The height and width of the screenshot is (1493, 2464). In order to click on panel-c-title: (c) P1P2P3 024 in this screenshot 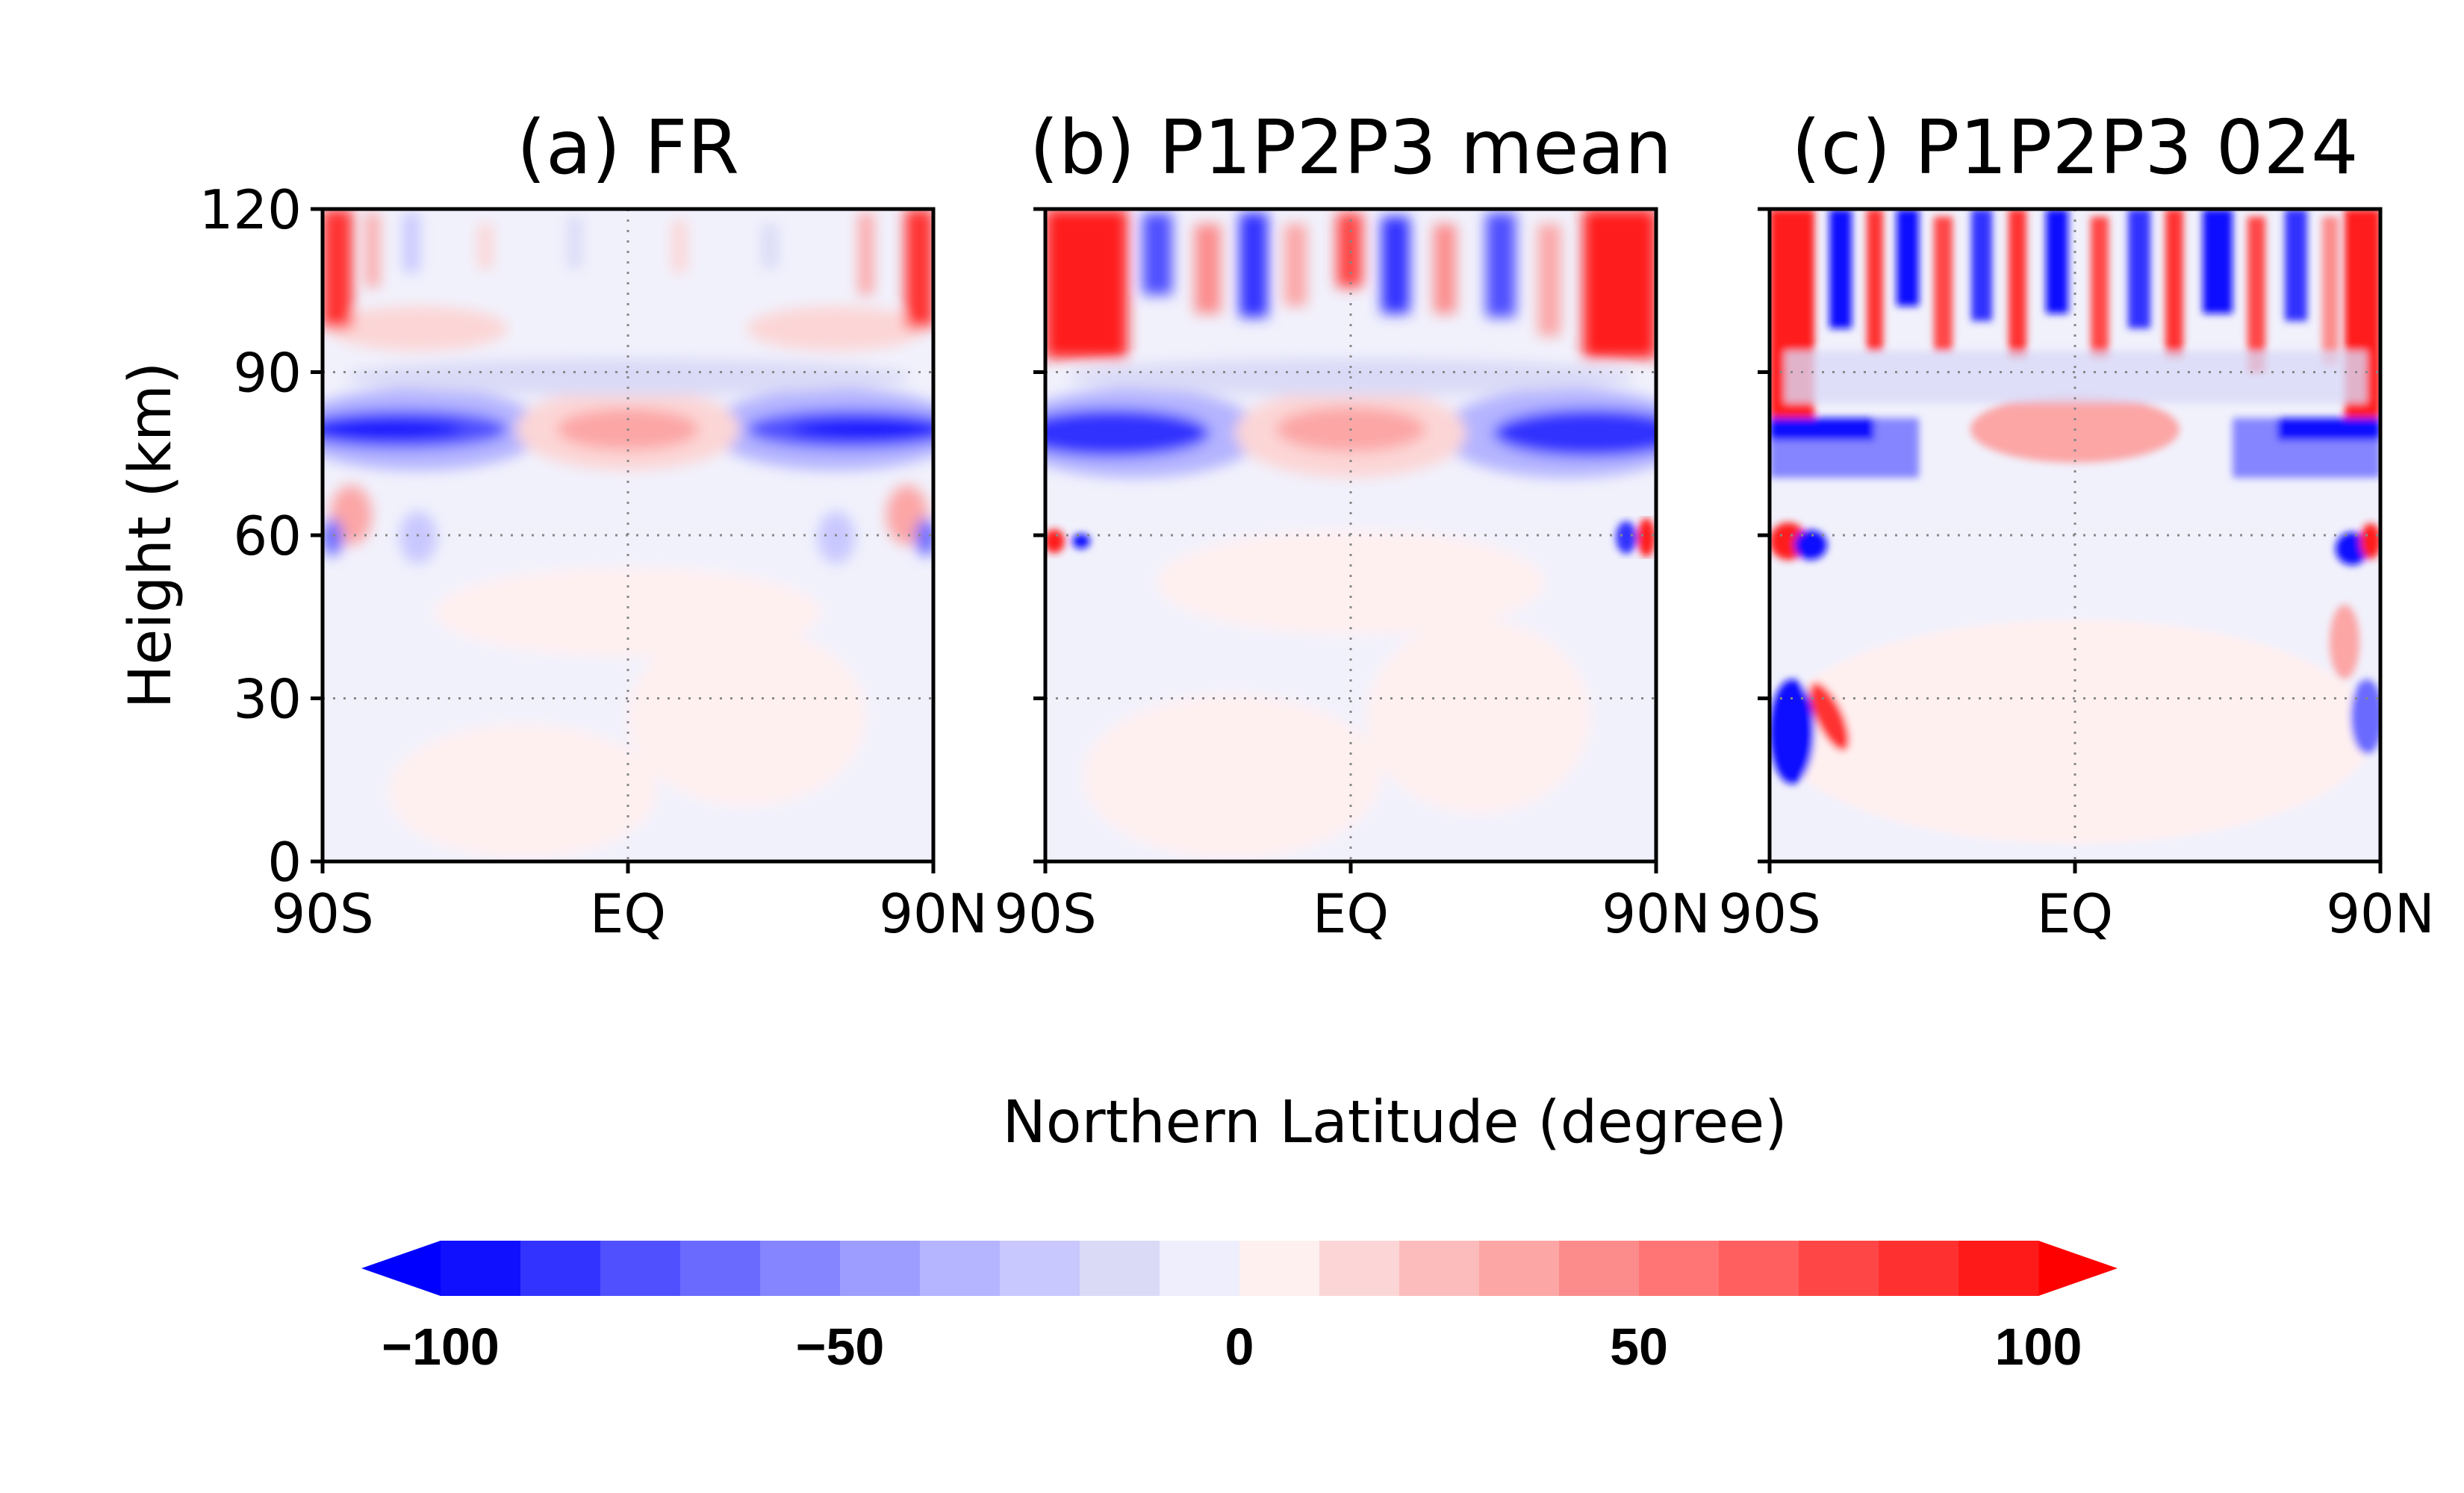, I will do `click(2074, 148)`.